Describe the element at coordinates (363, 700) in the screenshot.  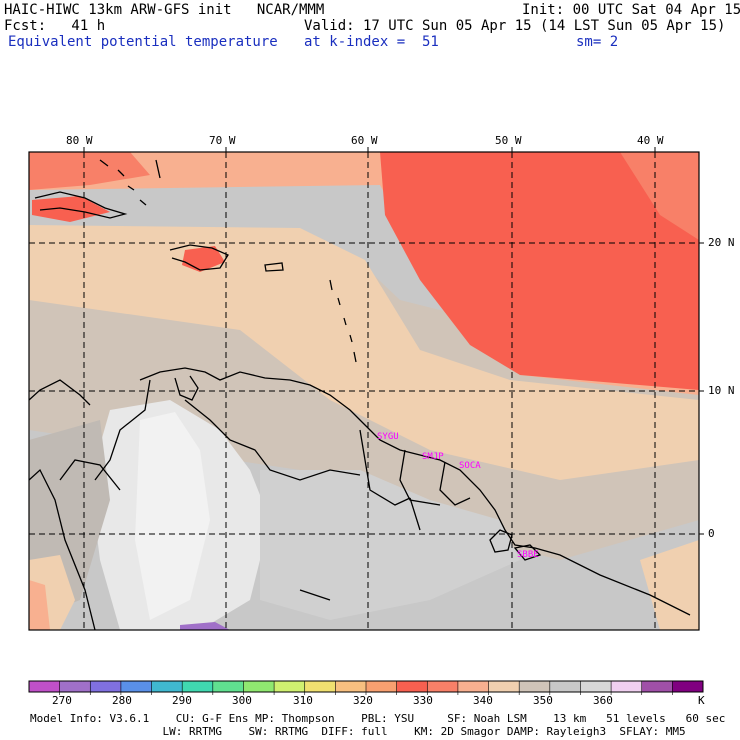
I see `cb-label-320: 320` at that location.